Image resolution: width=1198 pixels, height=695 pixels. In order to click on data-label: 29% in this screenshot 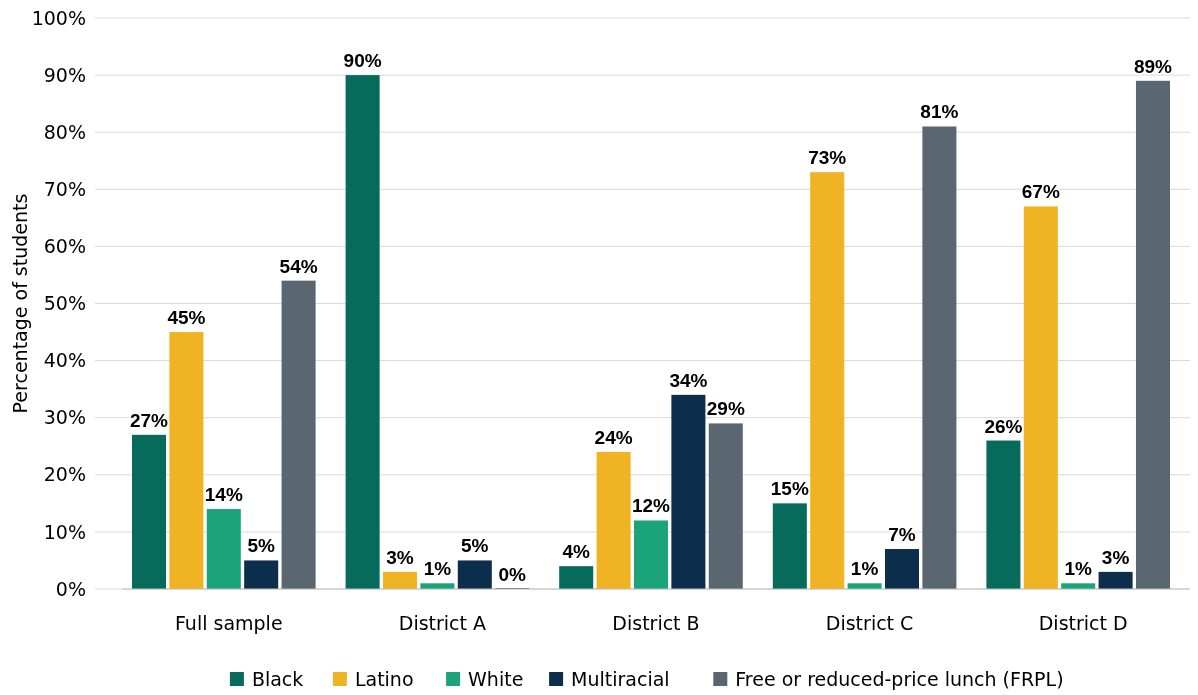, I will do `click(725, 409)`.